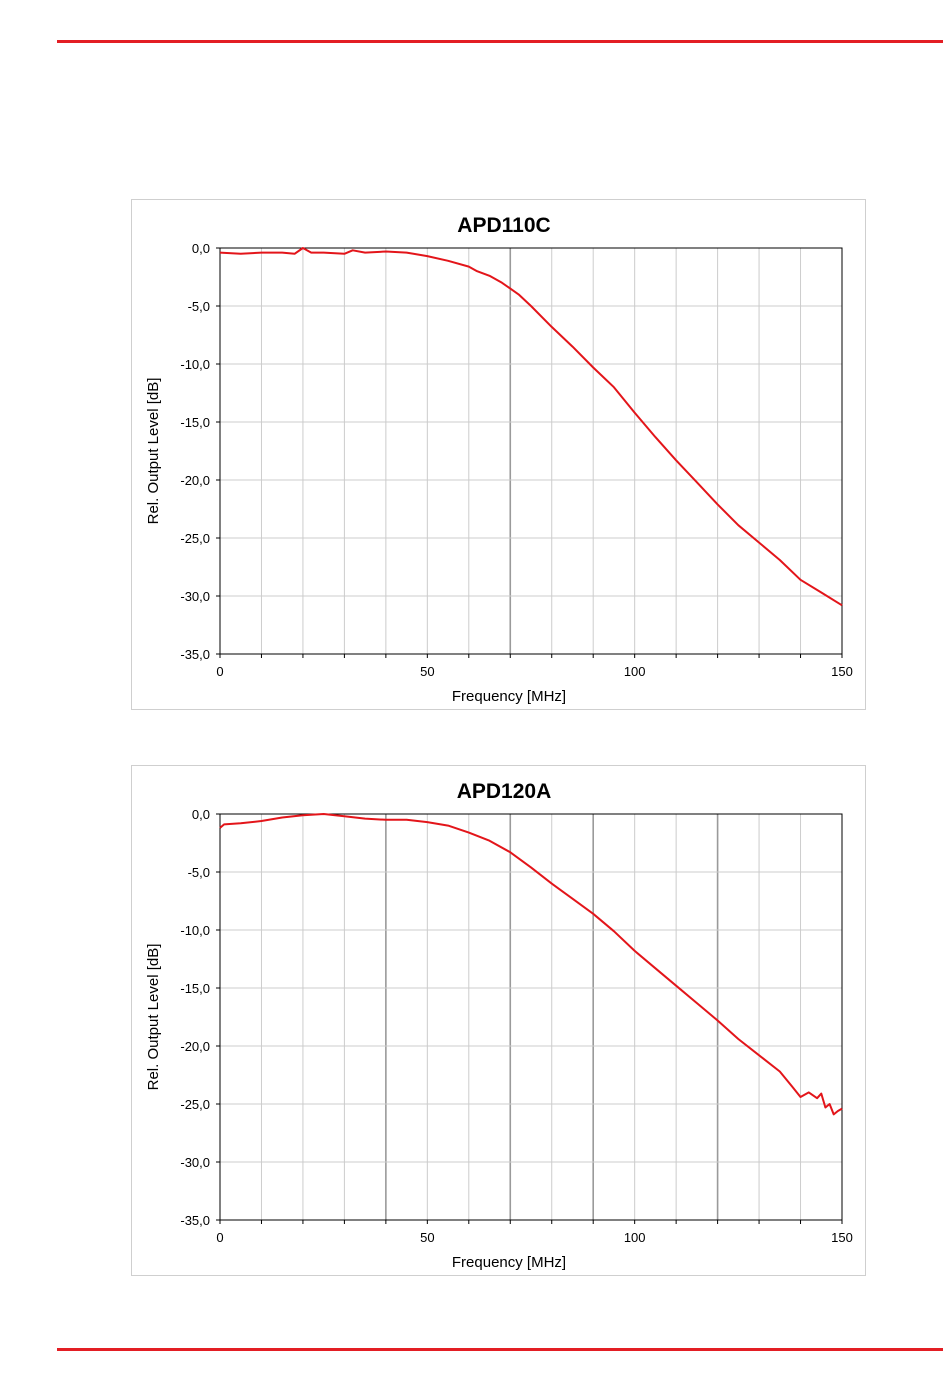 This screenshot has height=1379, width=950. I want to click on header-rule, so click(500, 41).